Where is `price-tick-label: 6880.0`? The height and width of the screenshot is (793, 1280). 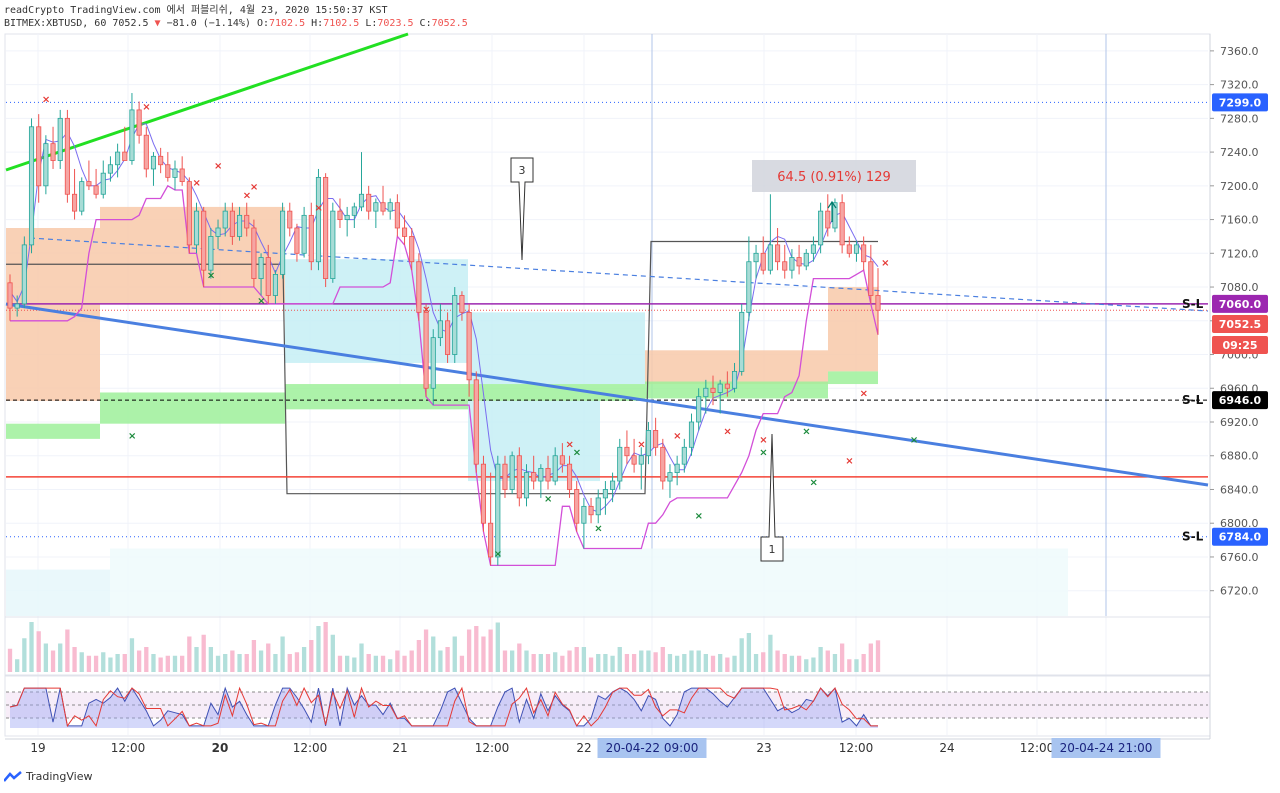 price-tick-label: 6880.0 is located at coordinates (1239, 456).